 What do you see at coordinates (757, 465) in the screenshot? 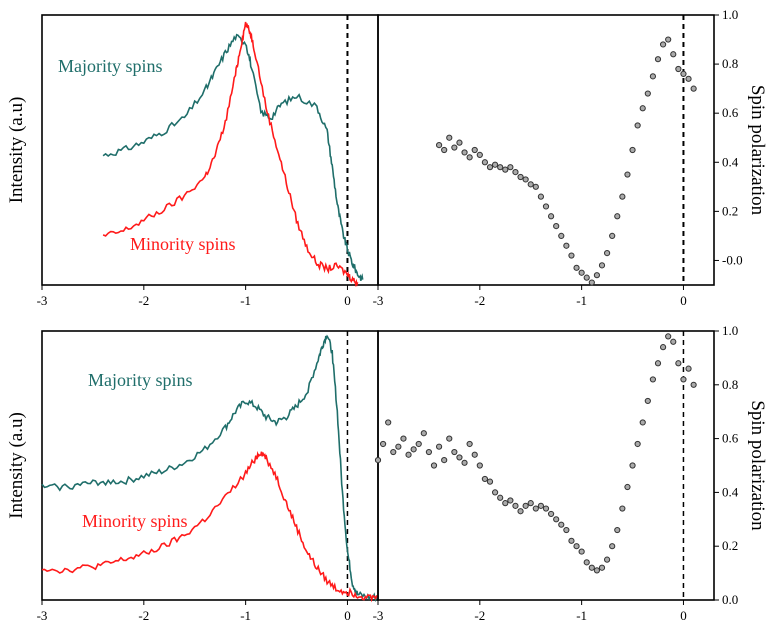
I see `y-axis-title: Spin polarization` at bounding box center [757, 465].